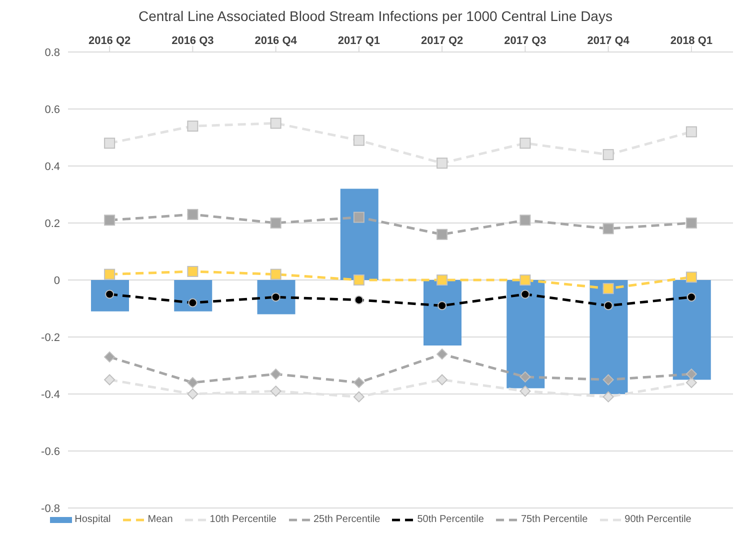 This screenshot has height=541, width=743. I want to click on legend-label: Mean, so click(160, 519).